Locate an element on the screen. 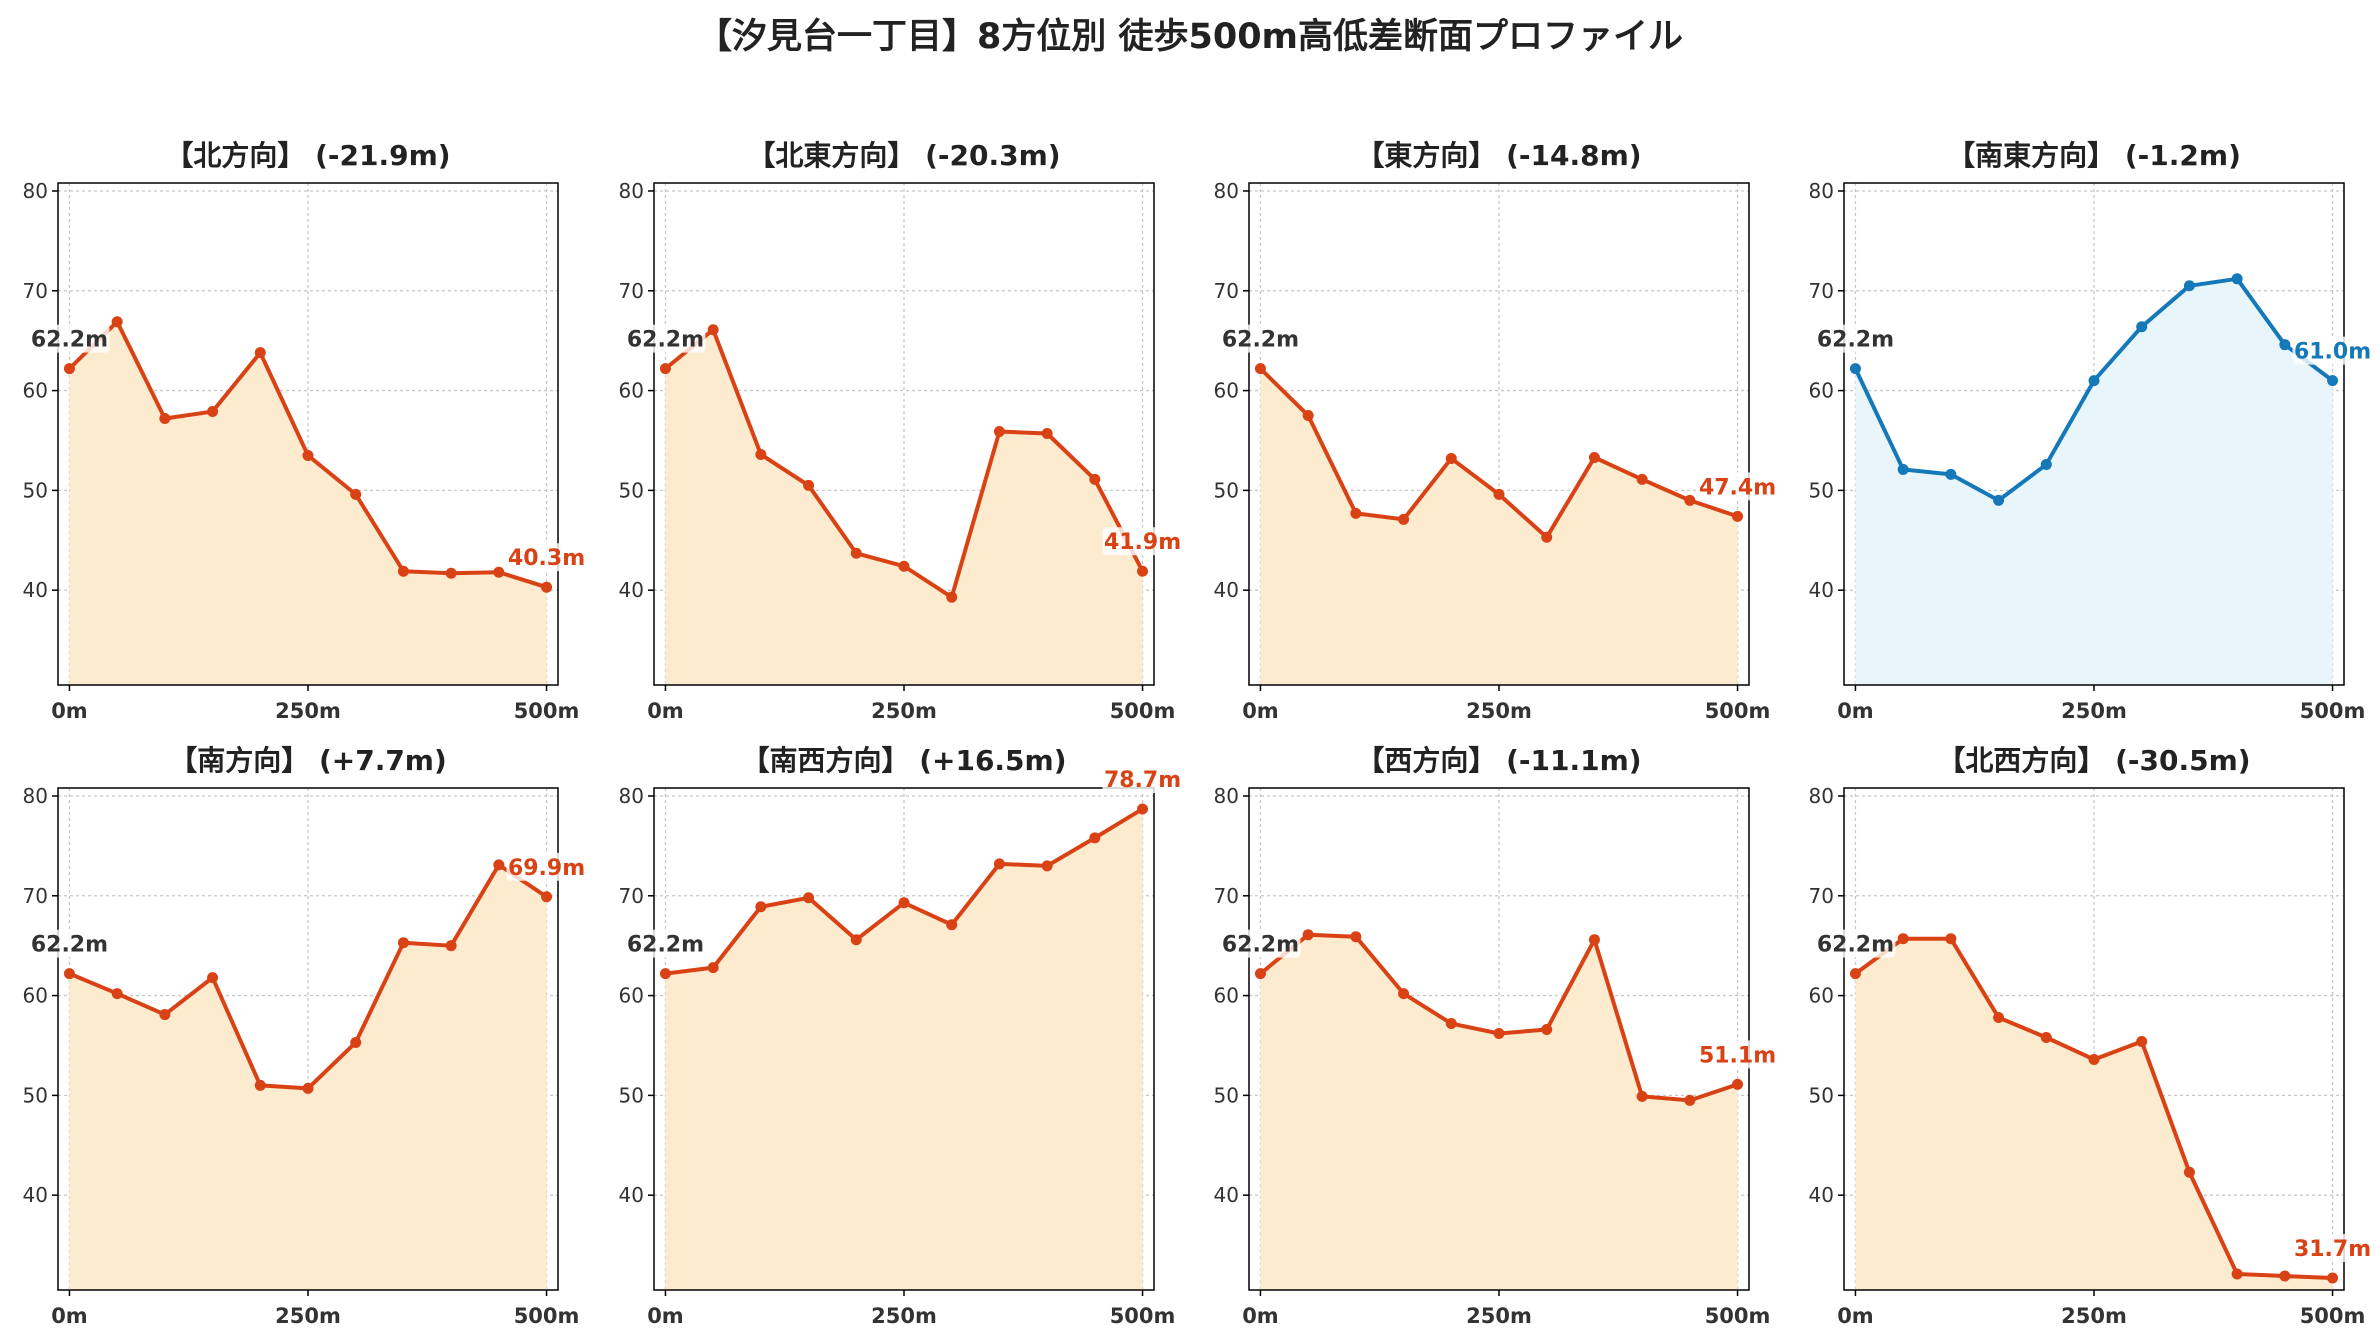 Image resolution: width=2380 pixels, height=1340 pixels. panel-2-axes-frame is located at coordinates (1499, 434).